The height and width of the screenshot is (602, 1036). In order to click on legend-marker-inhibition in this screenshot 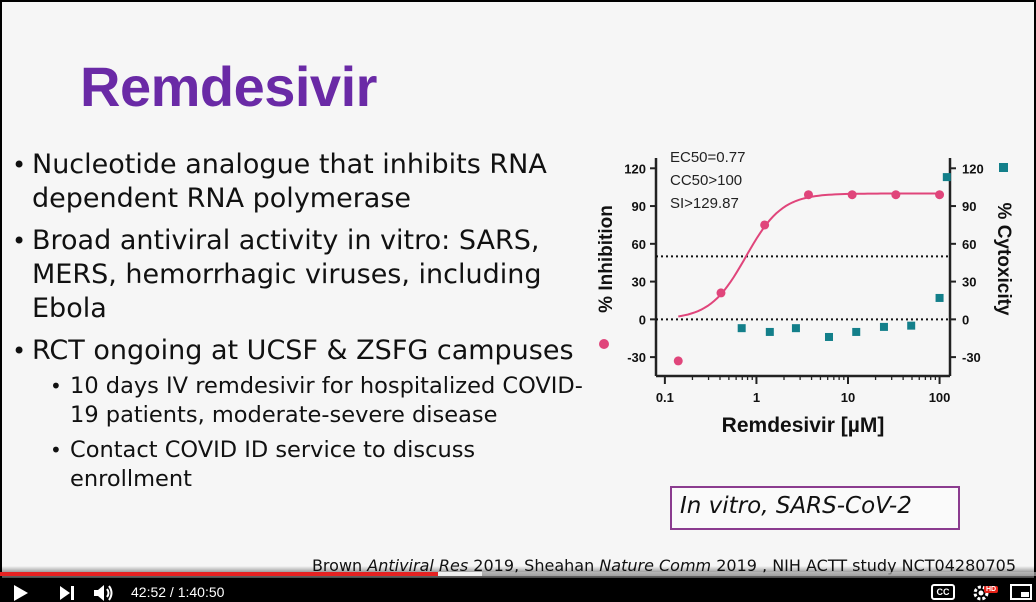, I will do `click(604, 344)`.